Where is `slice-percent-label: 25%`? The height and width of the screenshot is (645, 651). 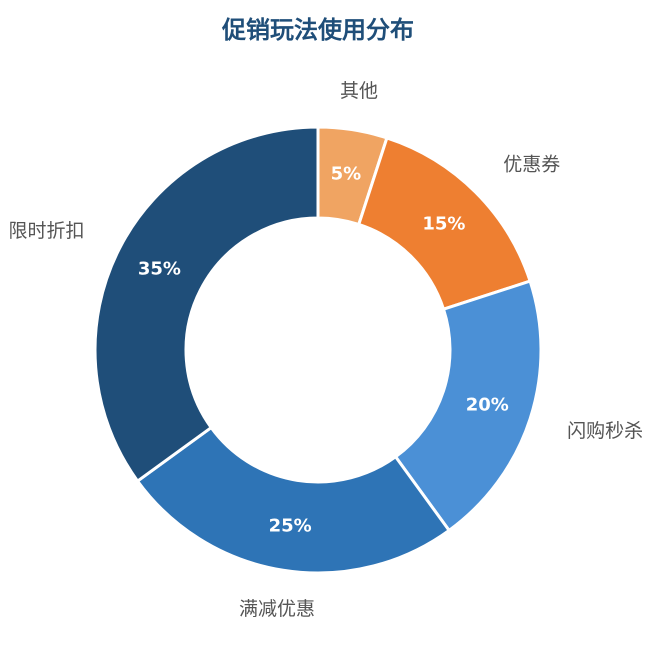 slice-percent-label: 25% is located at coordinates (290, 525).